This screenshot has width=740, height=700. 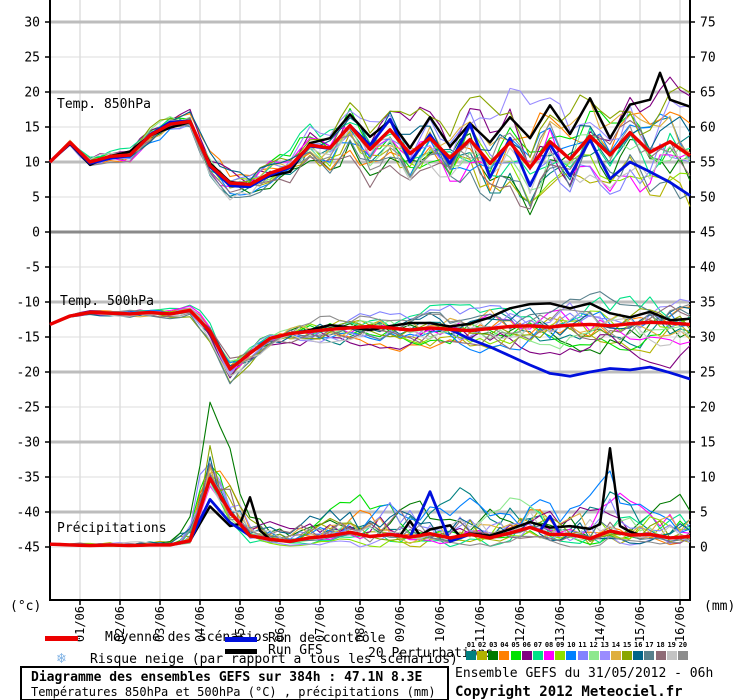 What do you see at coordinates (28, 373) in the screenshot?
I see `left-axis-tick-label: -20` at bounding box center [28, 373].